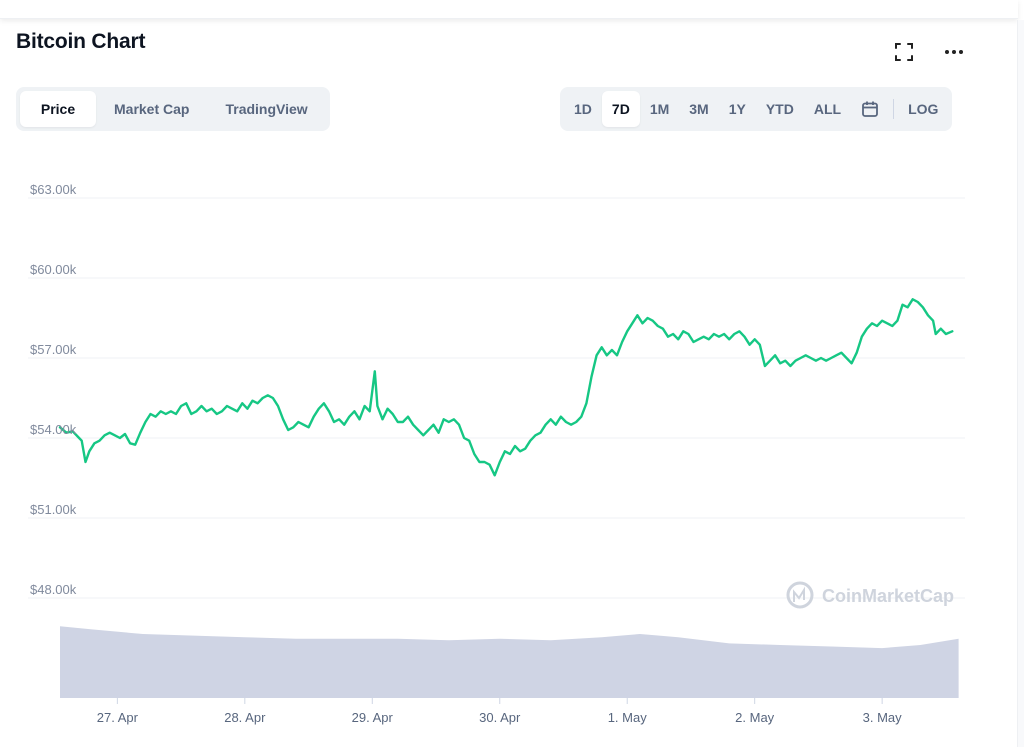 The image size is (1024, 747). Describe the element at coordinates (1020, 383) in the screenshot. I see `side-panel-edge` at that location.